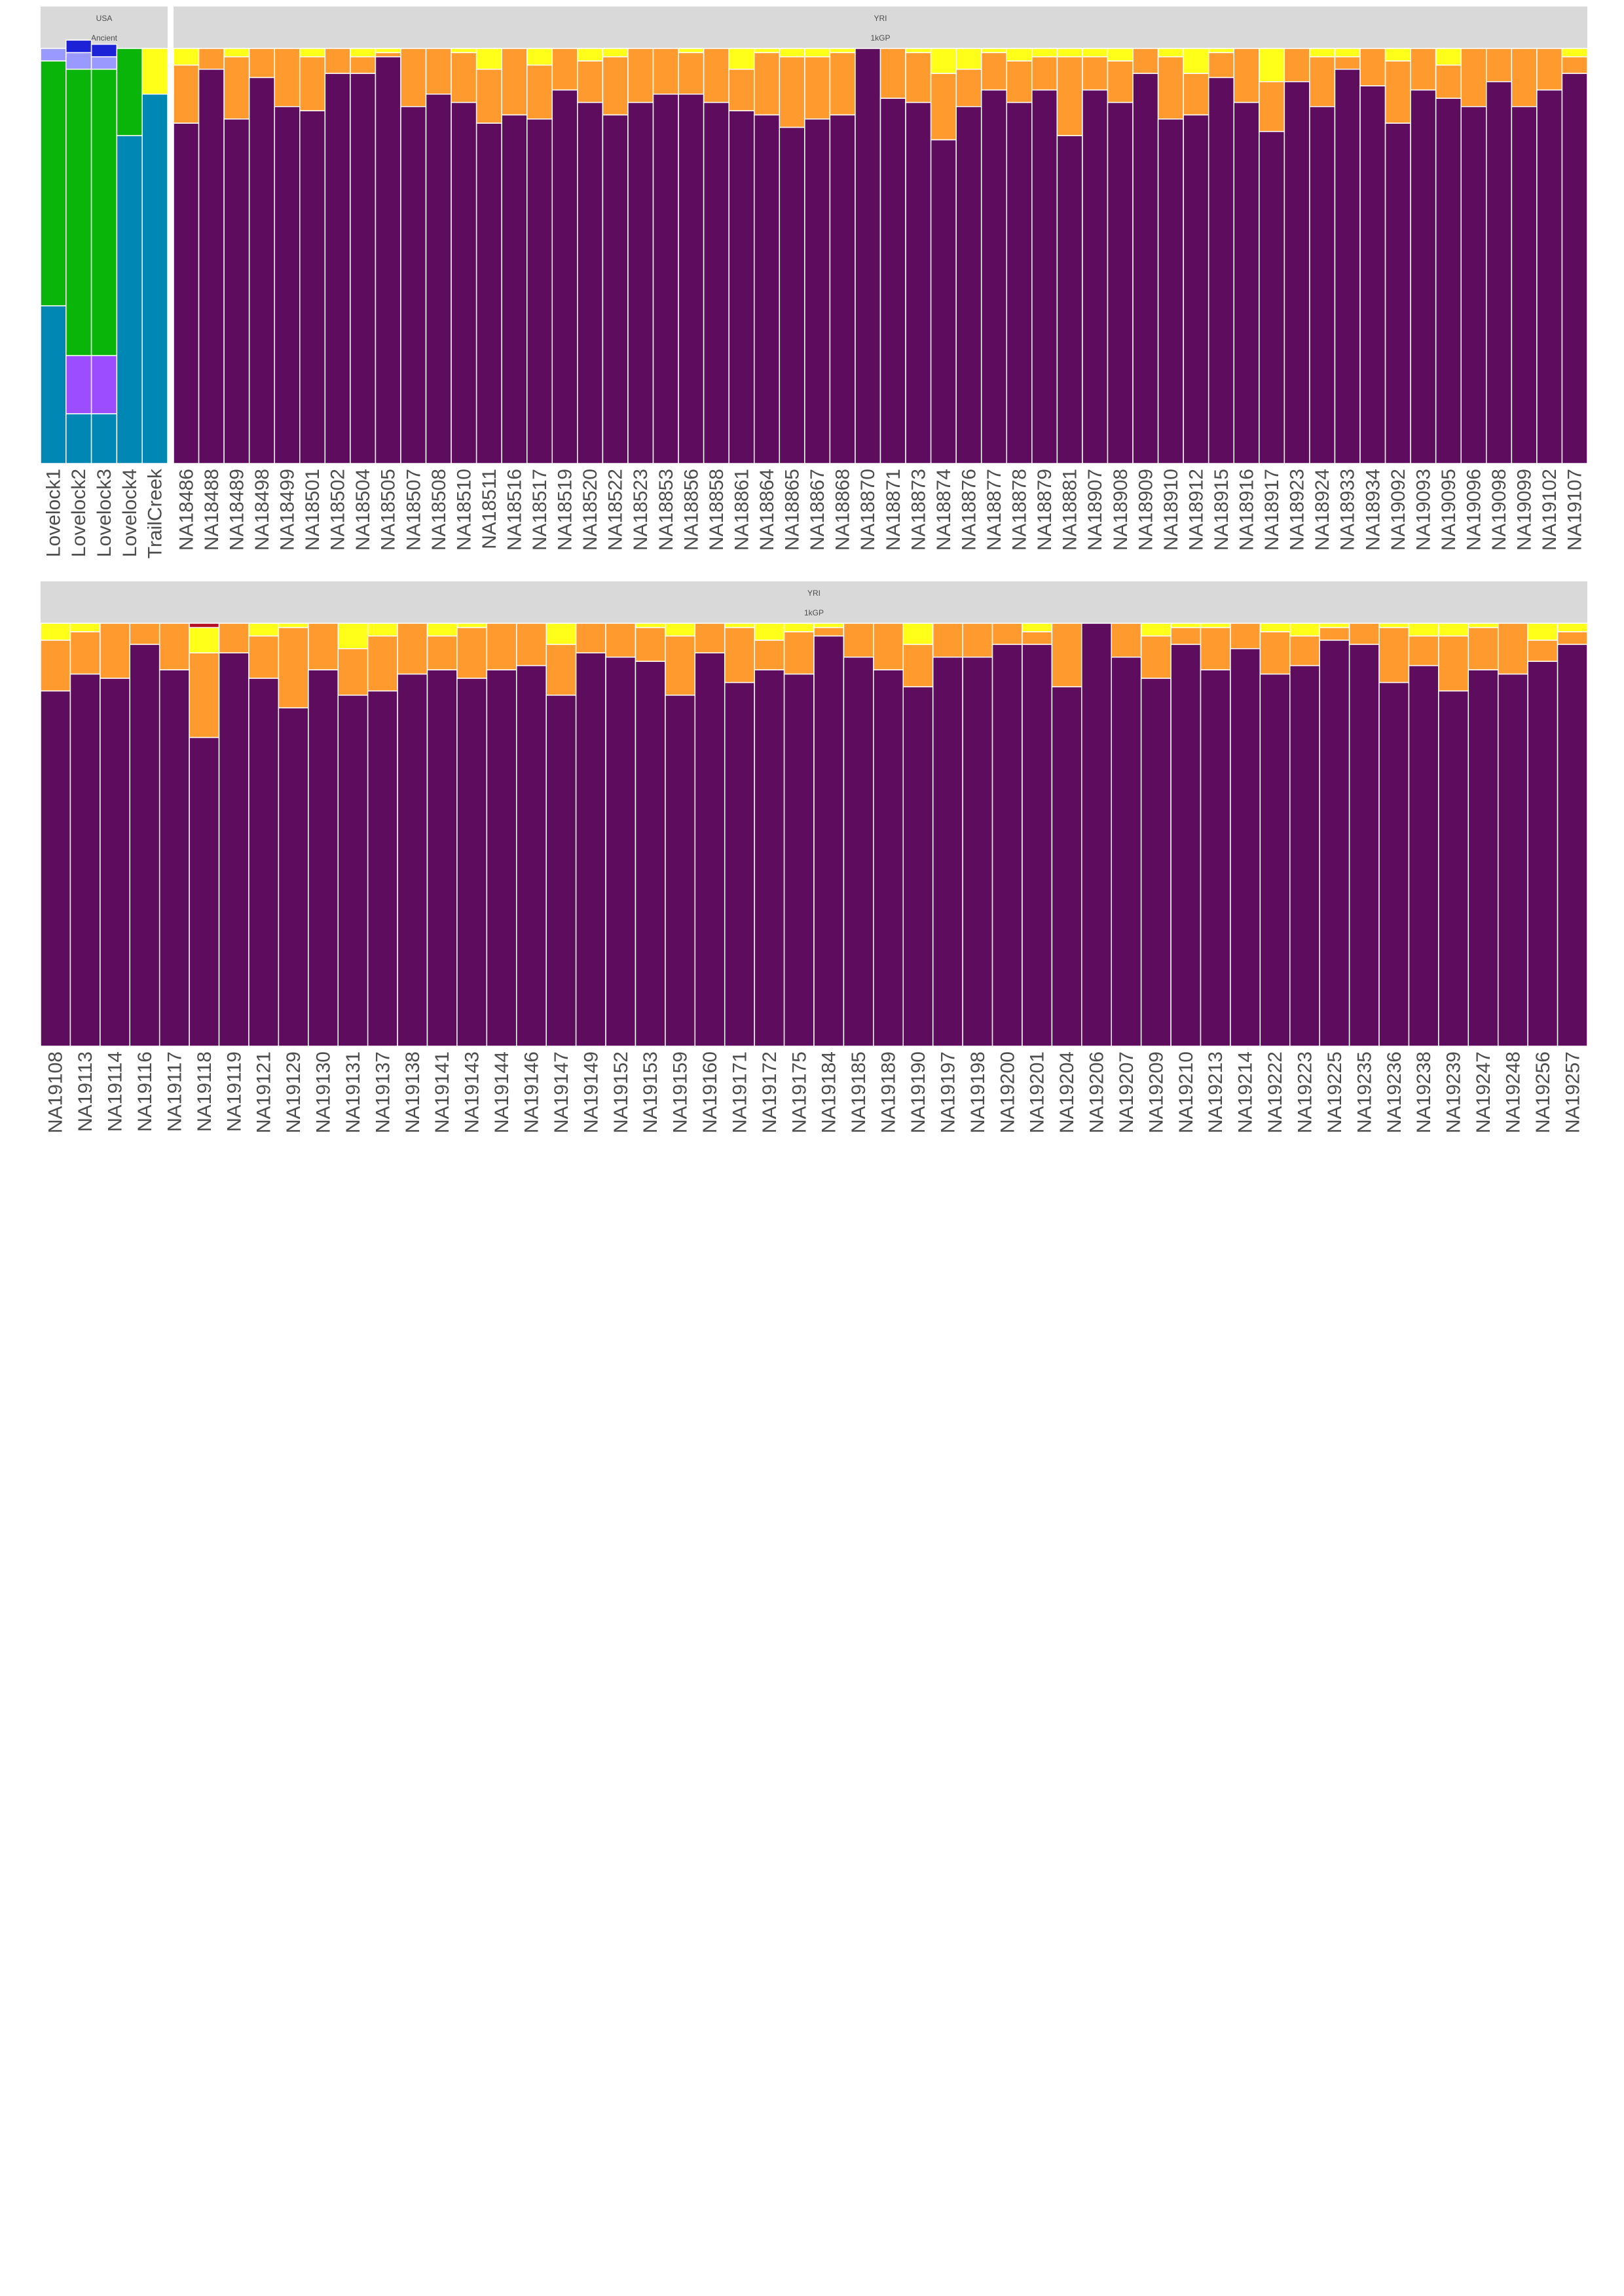  What do you see at coordinates (233, 877) in the screenshot?
I see `bar-NA19119: NA19119` at bounding box center [233, 877].